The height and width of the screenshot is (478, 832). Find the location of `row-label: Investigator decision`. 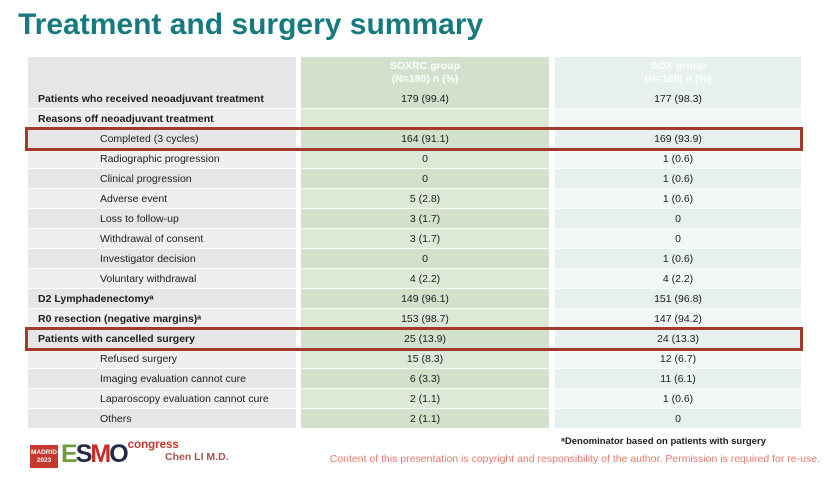

row-label: Investigator decision is located at coordinates (162, 259).